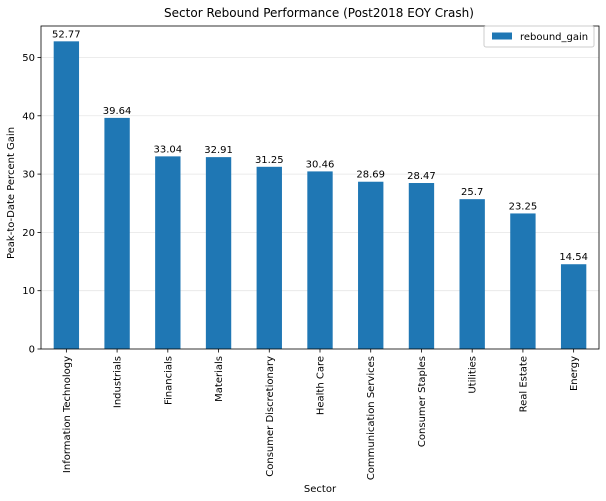 The height and width of the screenshot is (501, 606). Describe the element at coordinates (523, 206) in the screenshot. I see `bar-value-label: 23.25` at that location.